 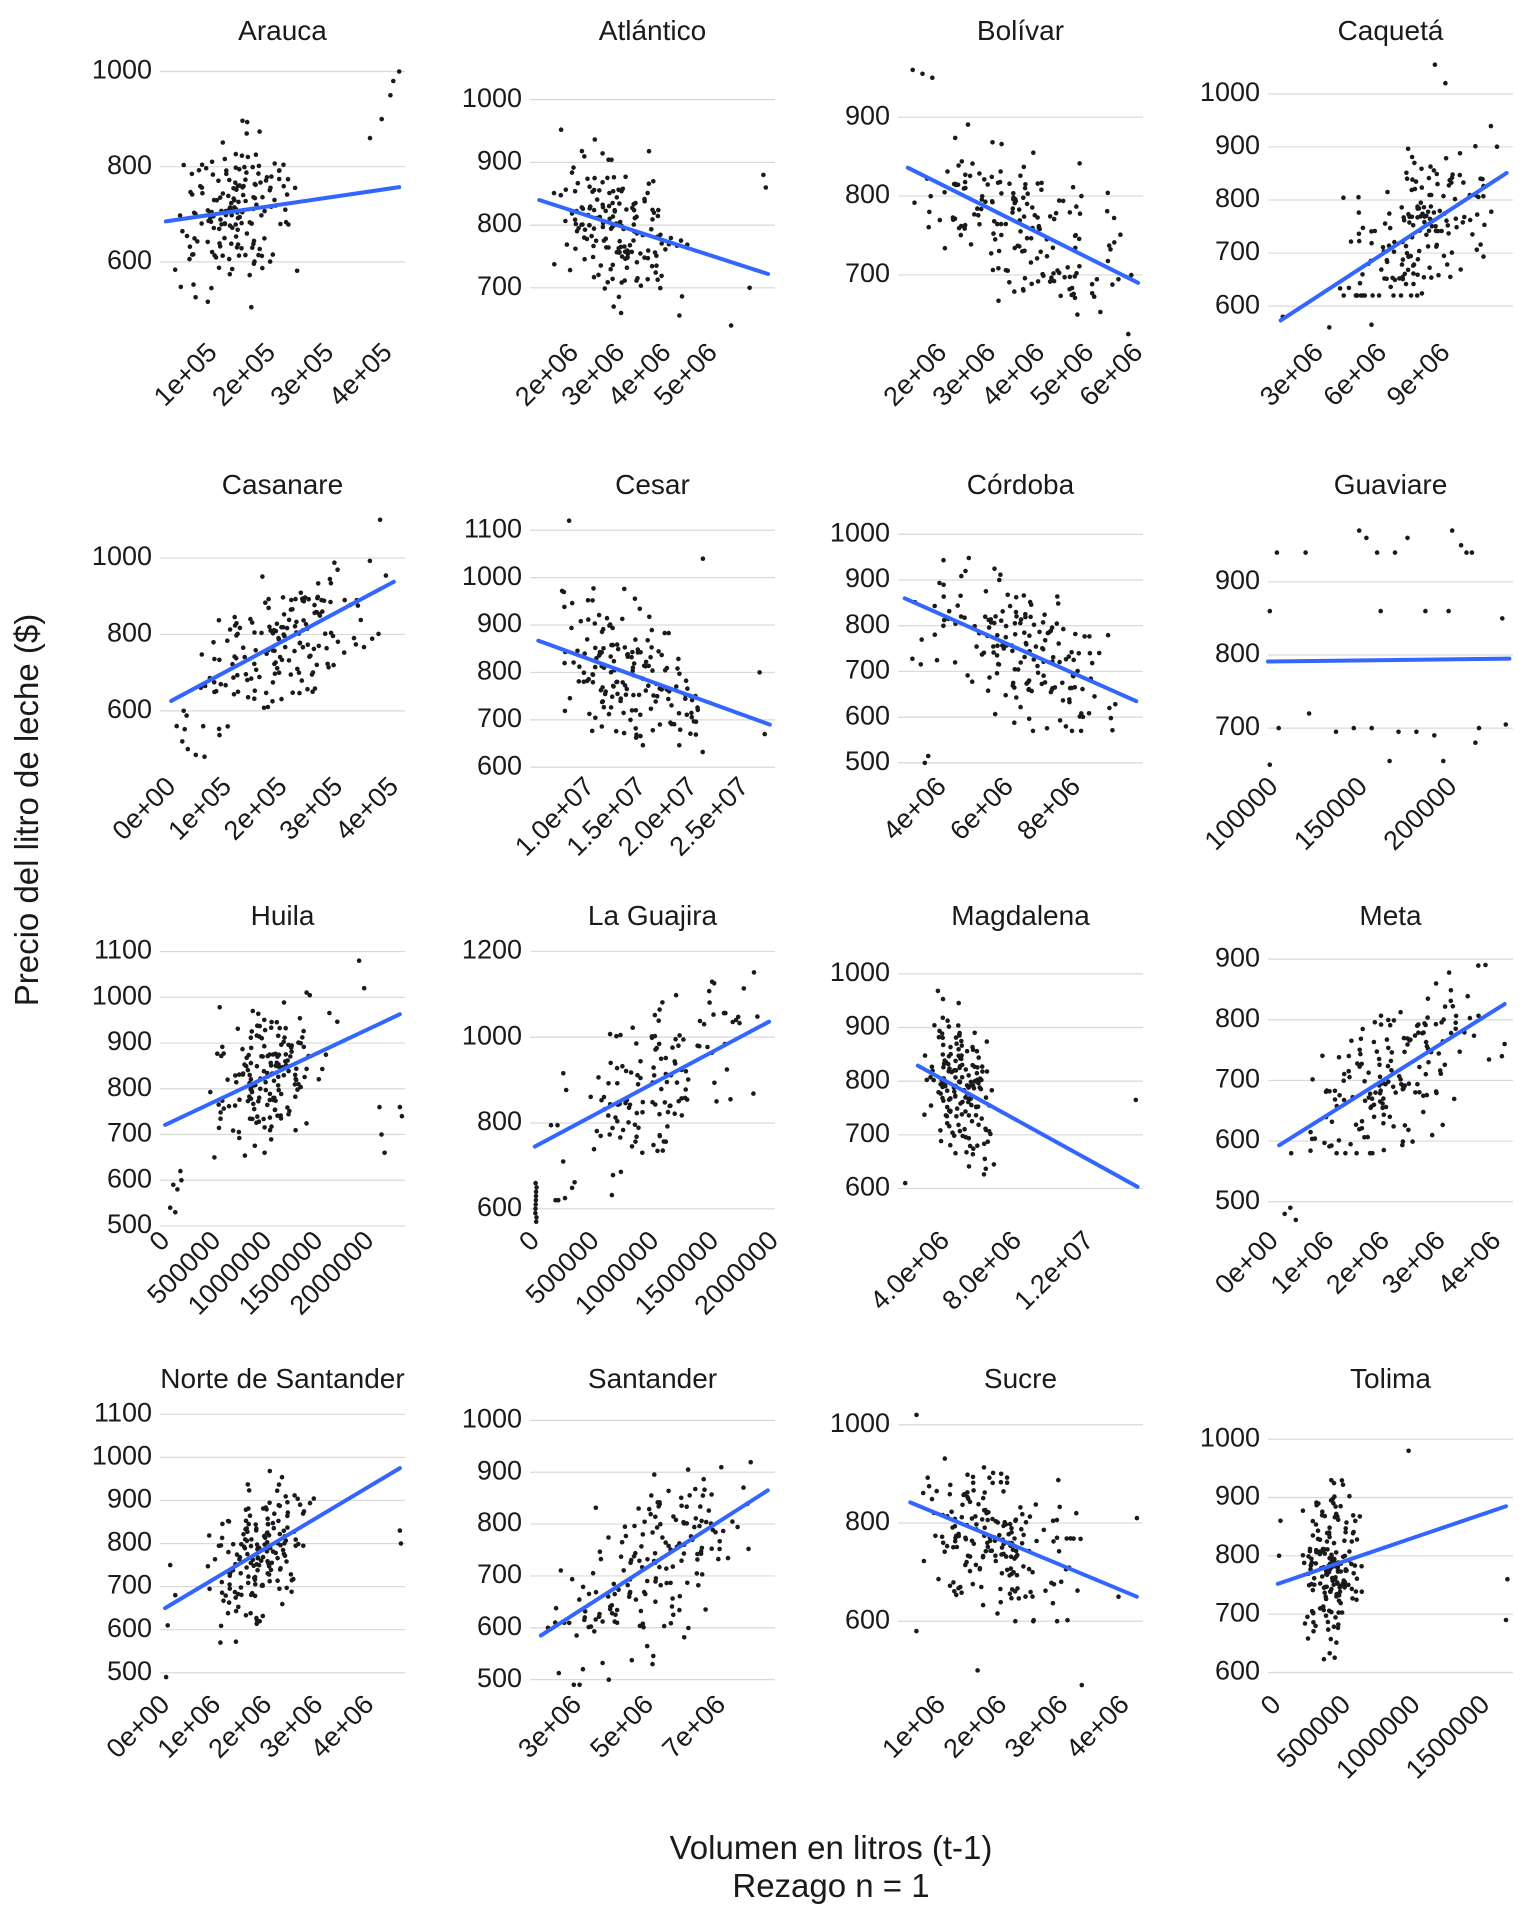 I want to click on x-tick-label: 2e+05, so click(x=243, y=374).